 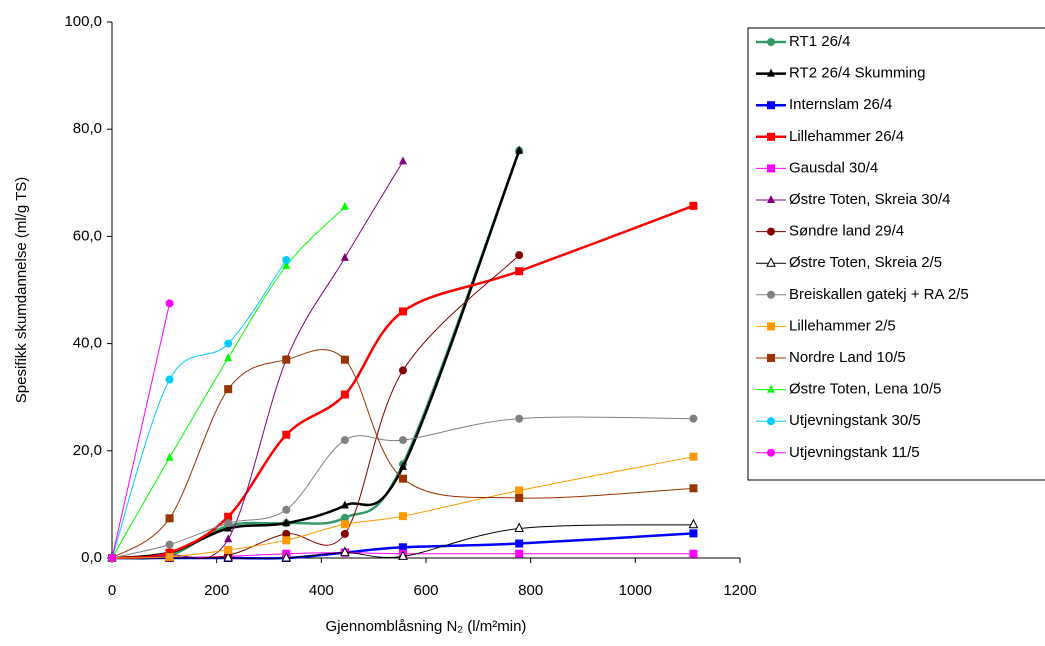 I want to click on y-tick-label: 20,0, so click(x=87, y=450).